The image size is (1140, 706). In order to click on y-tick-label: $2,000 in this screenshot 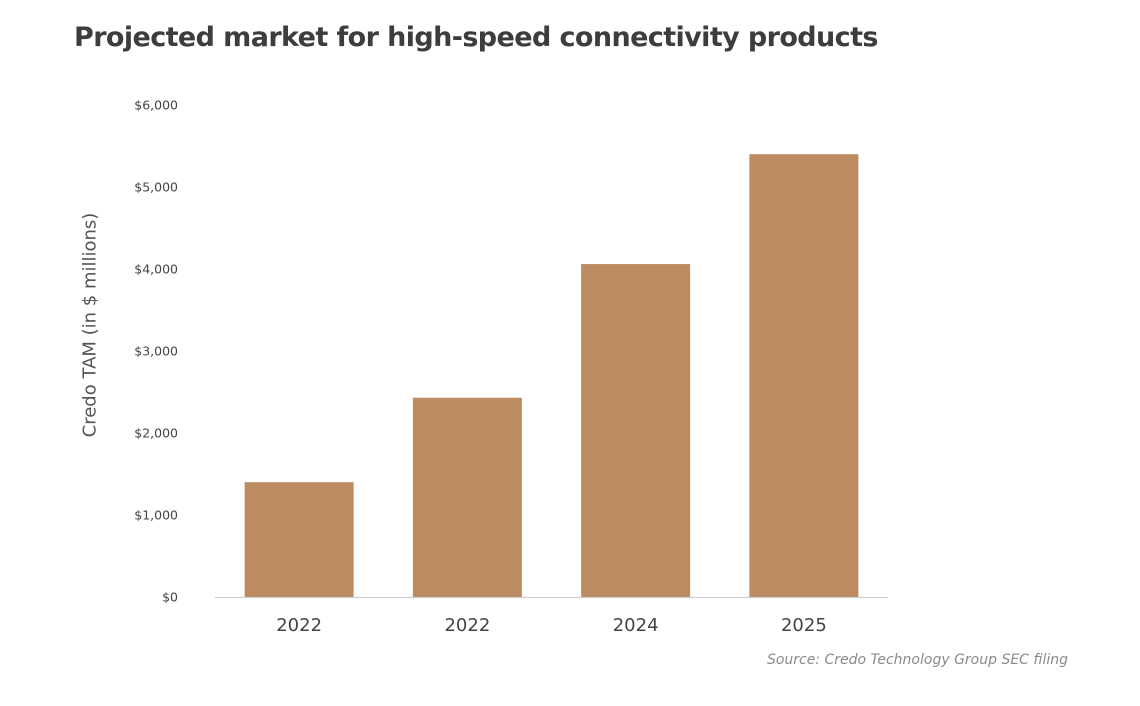, I will do `click(156, 433)`.